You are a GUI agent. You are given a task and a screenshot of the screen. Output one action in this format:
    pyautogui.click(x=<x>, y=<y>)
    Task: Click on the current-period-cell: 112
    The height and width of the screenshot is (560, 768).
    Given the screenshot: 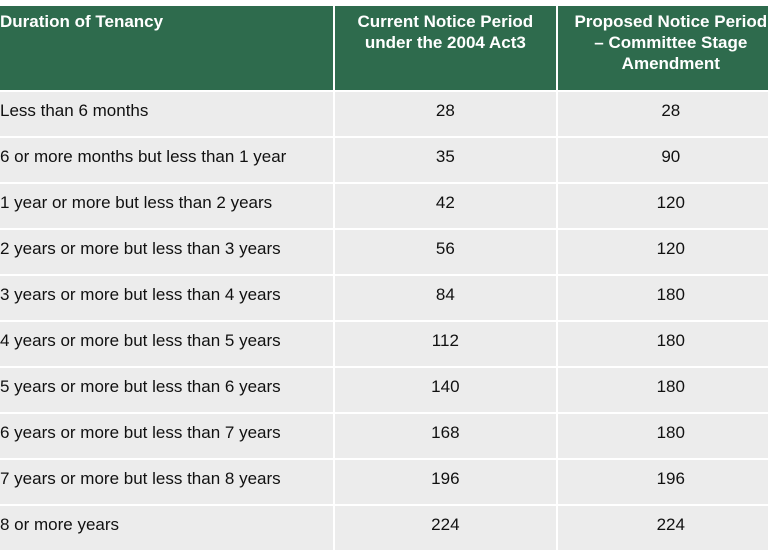 What is the action you would take?
    pyautogui.click(x=445, y=344)
    